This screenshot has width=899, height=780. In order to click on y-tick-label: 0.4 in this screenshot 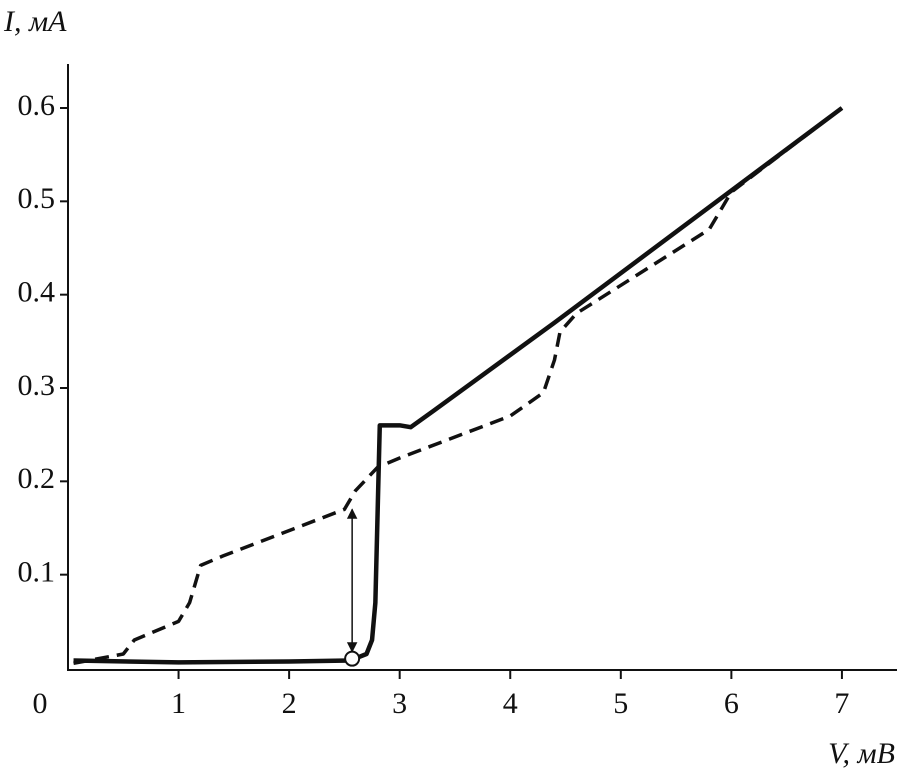, I will do `click(37, 292)`.